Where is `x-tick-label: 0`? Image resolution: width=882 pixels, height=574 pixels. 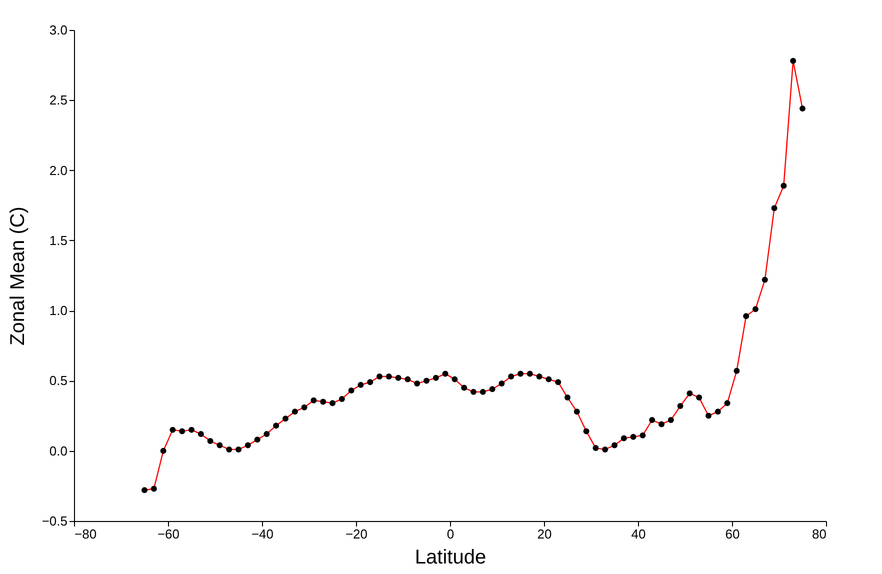 x-tick-label: 0 is located at coordinates (450, 534).